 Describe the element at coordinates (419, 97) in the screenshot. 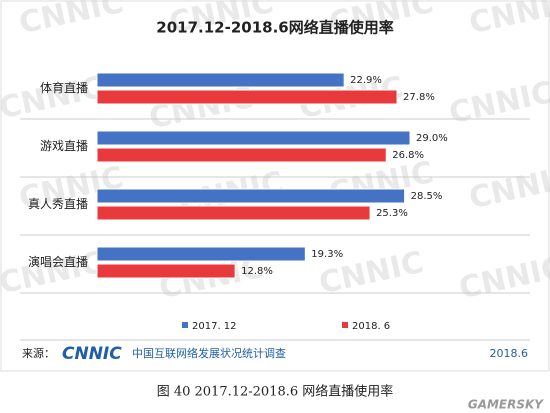

I see `value-label: 27.8%` at that location.